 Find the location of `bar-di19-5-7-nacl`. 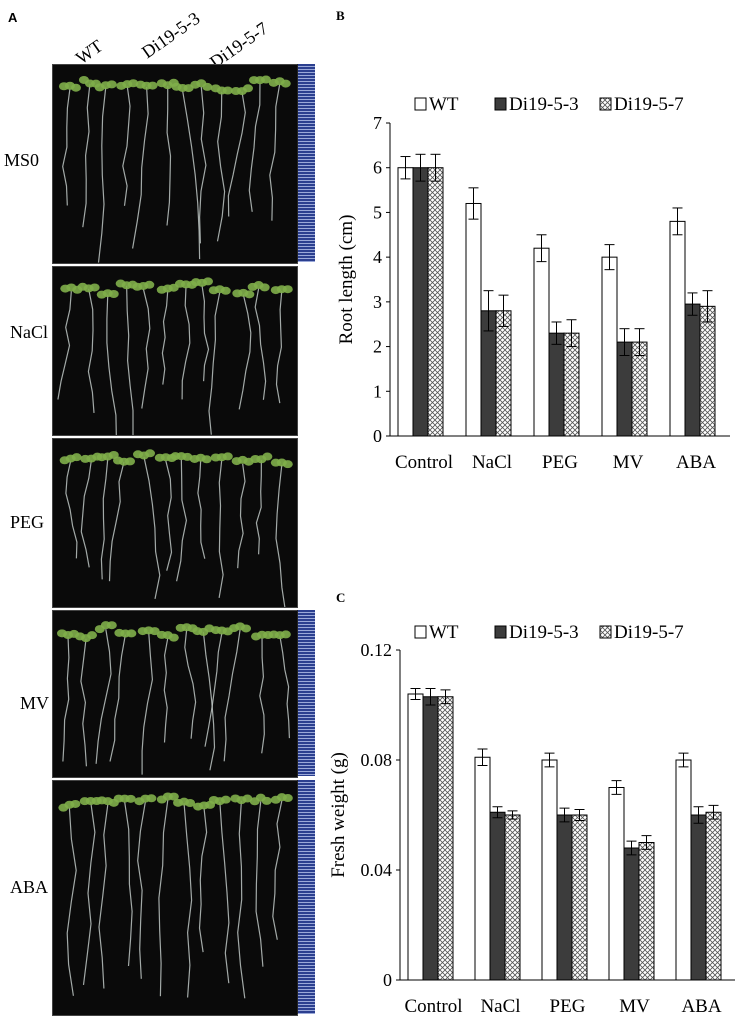

bar-di19-5-7-nacl is located at coordinates (512, 897).